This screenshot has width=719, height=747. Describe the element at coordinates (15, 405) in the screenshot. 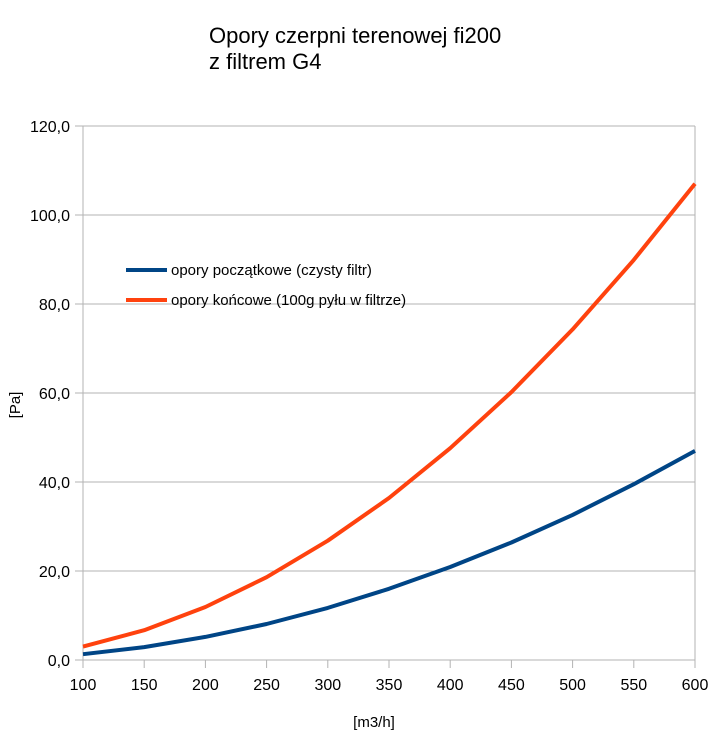

I see `y-axis-label: [Pa]` at that location.